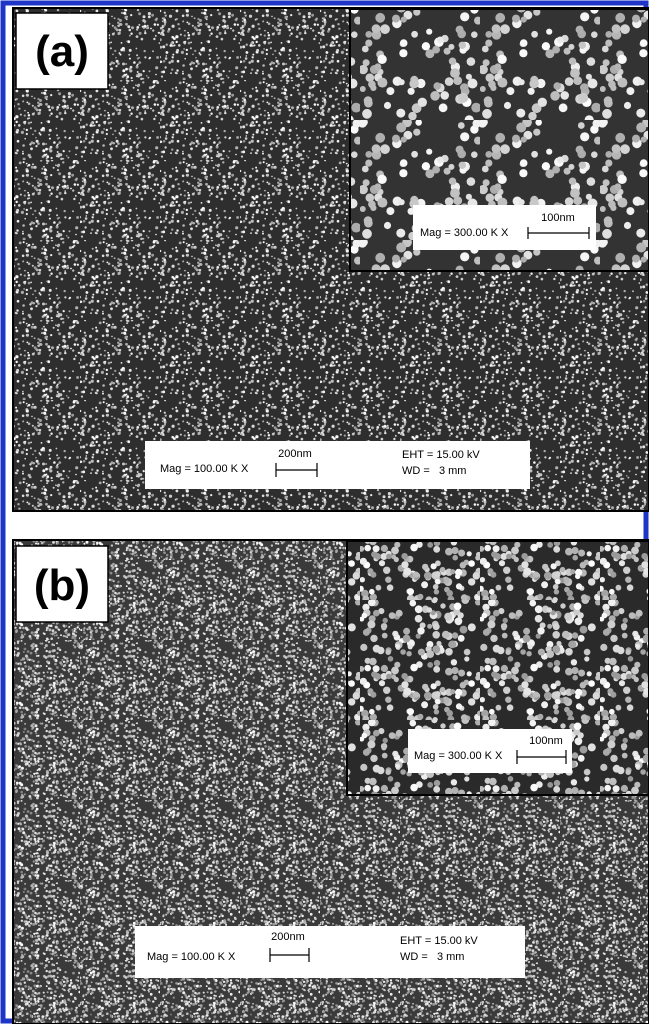  I want to click on info-box-b, so click(330, 952).